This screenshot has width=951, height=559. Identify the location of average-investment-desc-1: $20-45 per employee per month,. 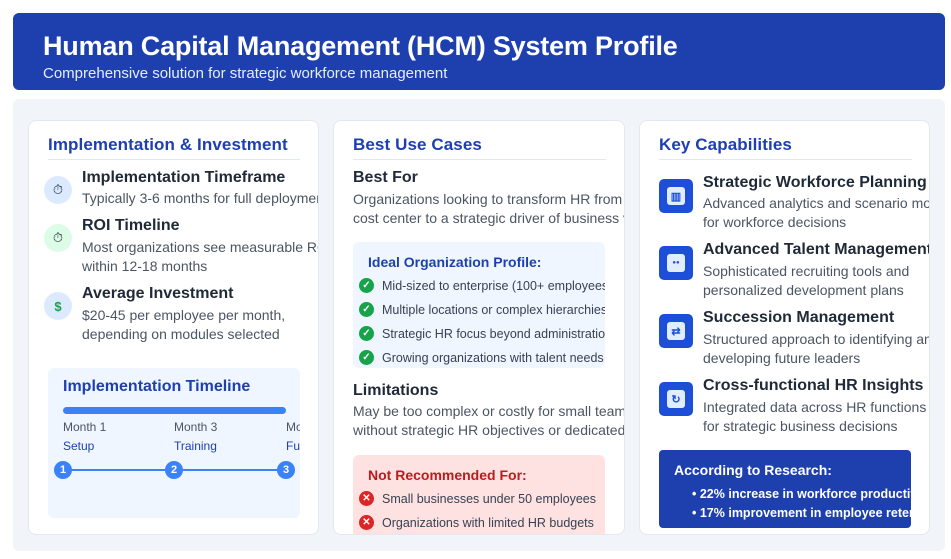
(184, 315).